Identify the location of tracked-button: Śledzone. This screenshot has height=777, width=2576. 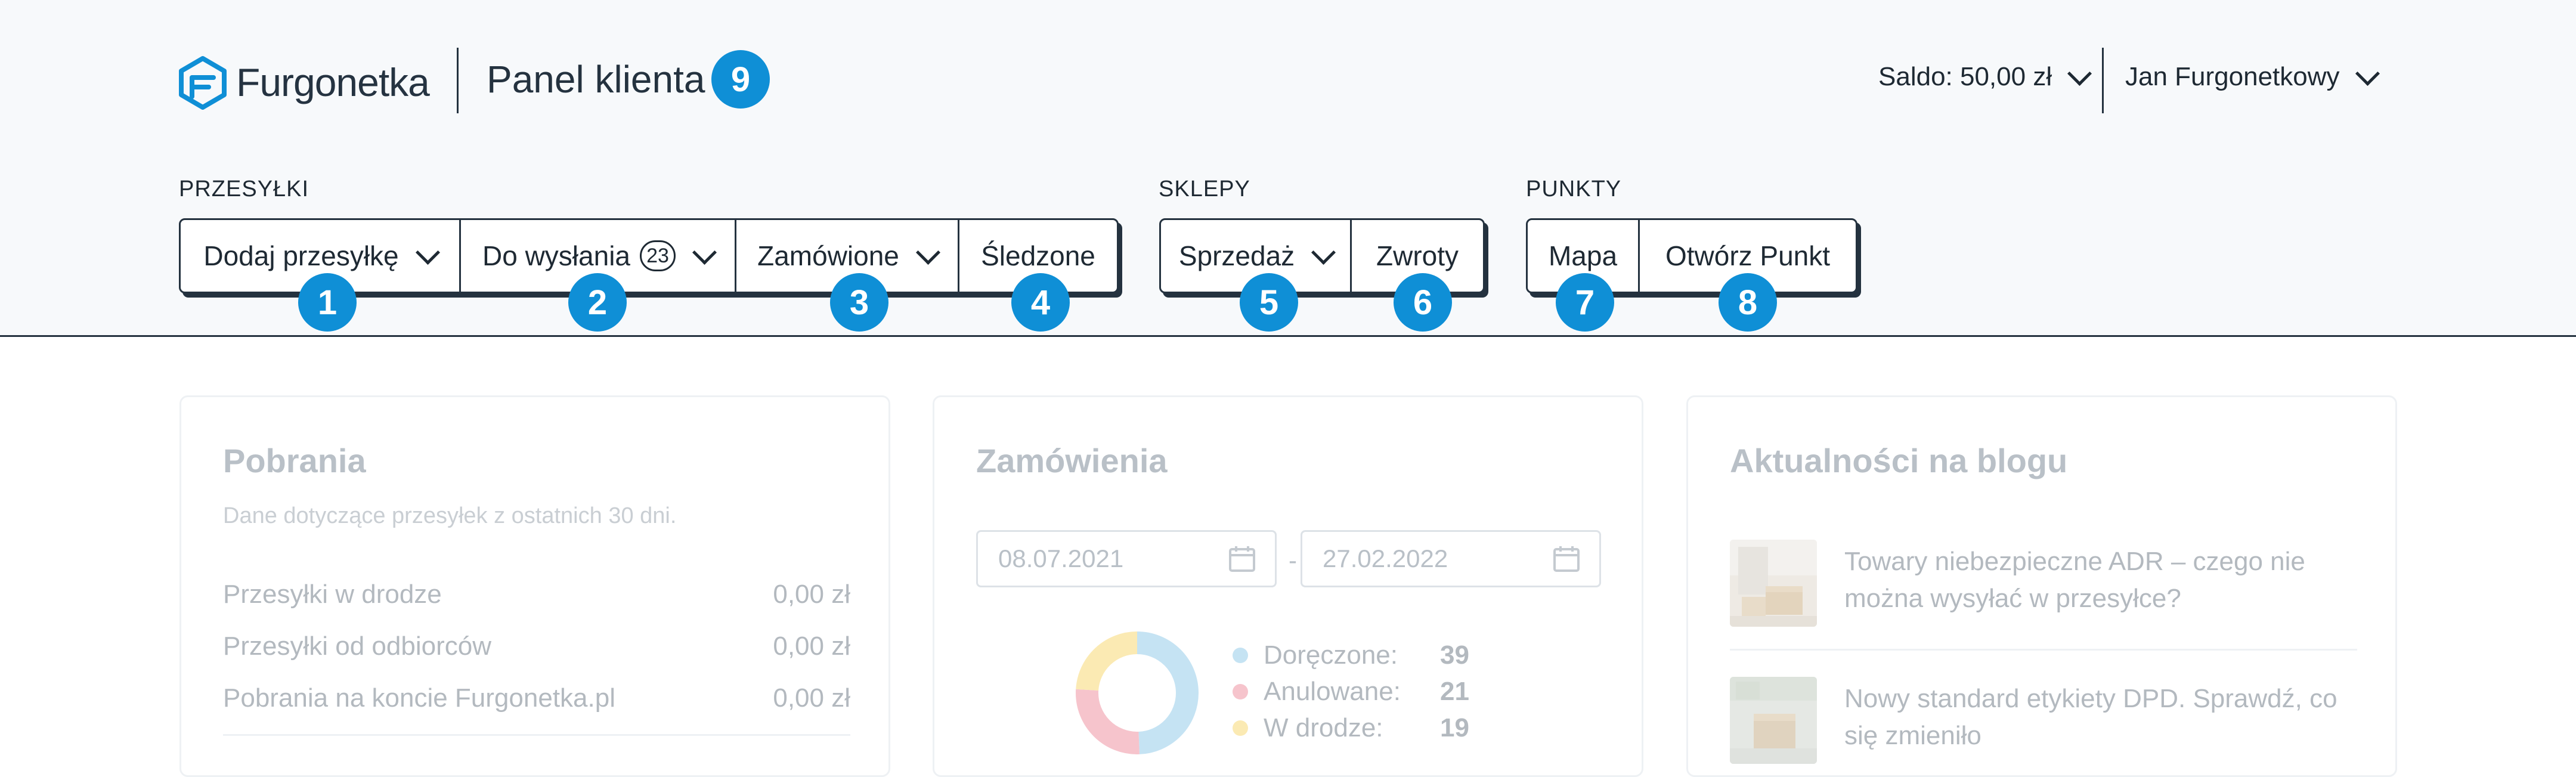
(1038, 256).